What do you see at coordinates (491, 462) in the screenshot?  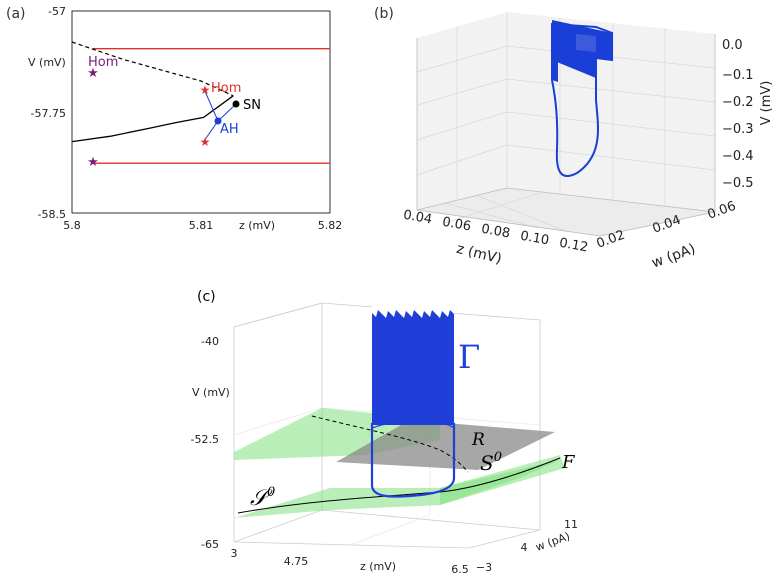 I see `c-label-s: S0` at bounding box center [491, 462].